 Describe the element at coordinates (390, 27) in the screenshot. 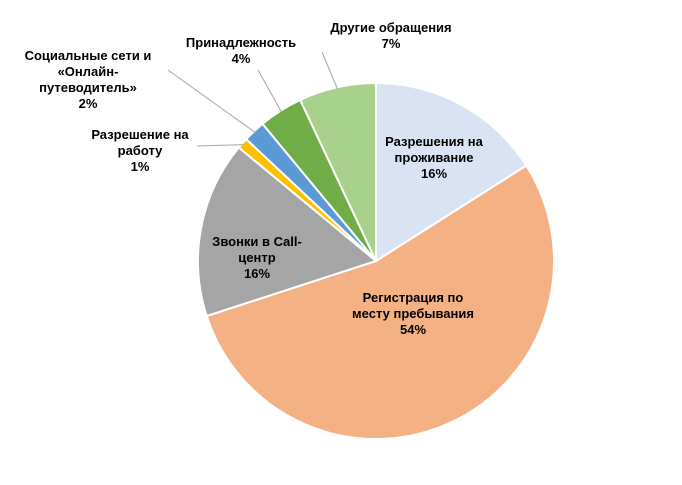

I see `slice-label: Другие обращения` at that location.